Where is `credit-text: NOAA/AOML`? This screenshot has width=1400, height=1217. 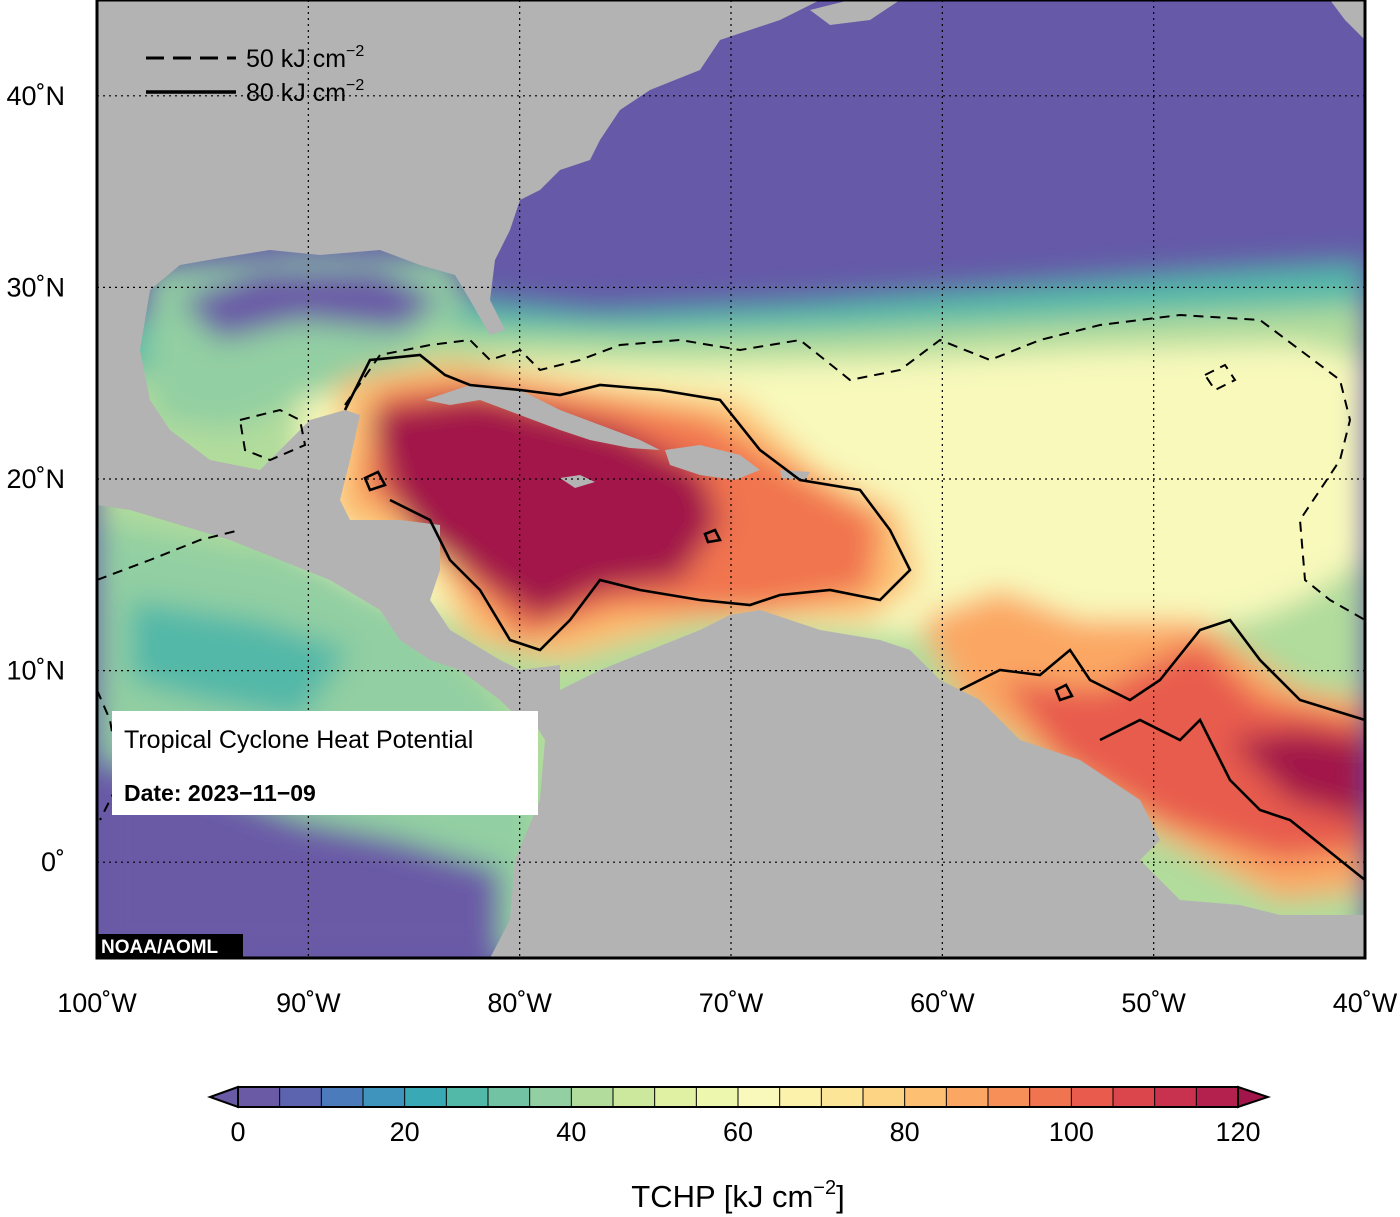
credit-text: NOAA/AOML is located at coordinates (160, 947).